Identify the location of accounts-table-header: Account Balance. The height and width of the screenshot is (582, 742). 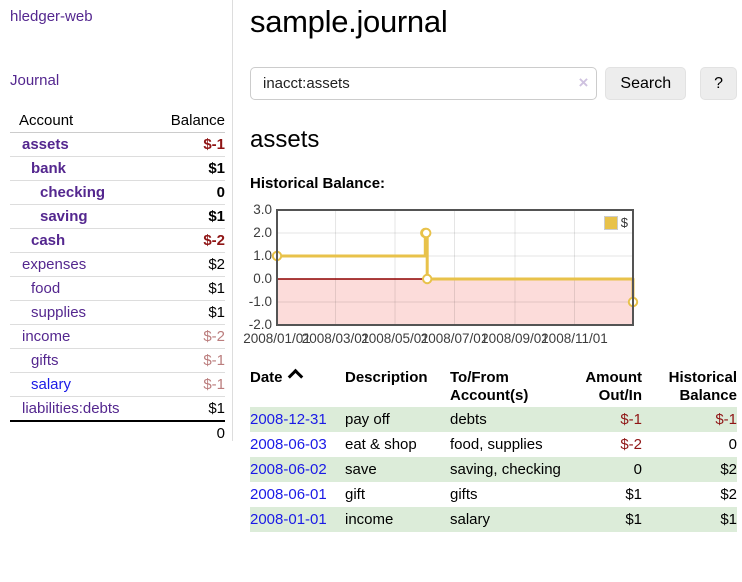
(117, 121).